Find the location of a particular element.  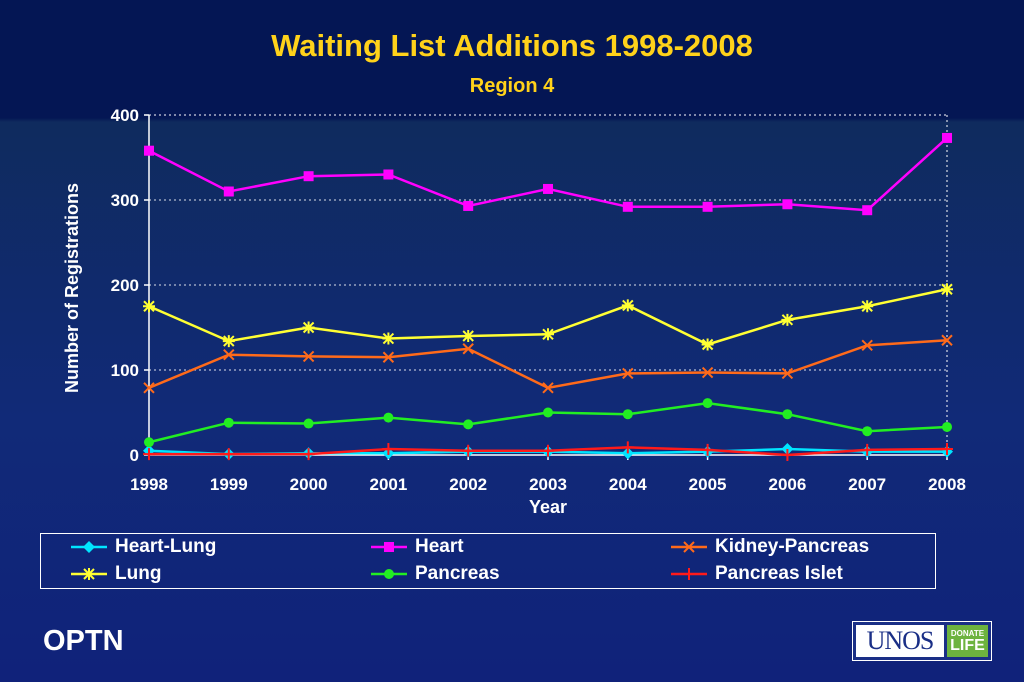

legend-label: Pancreas is located at coordinates (457, 573).